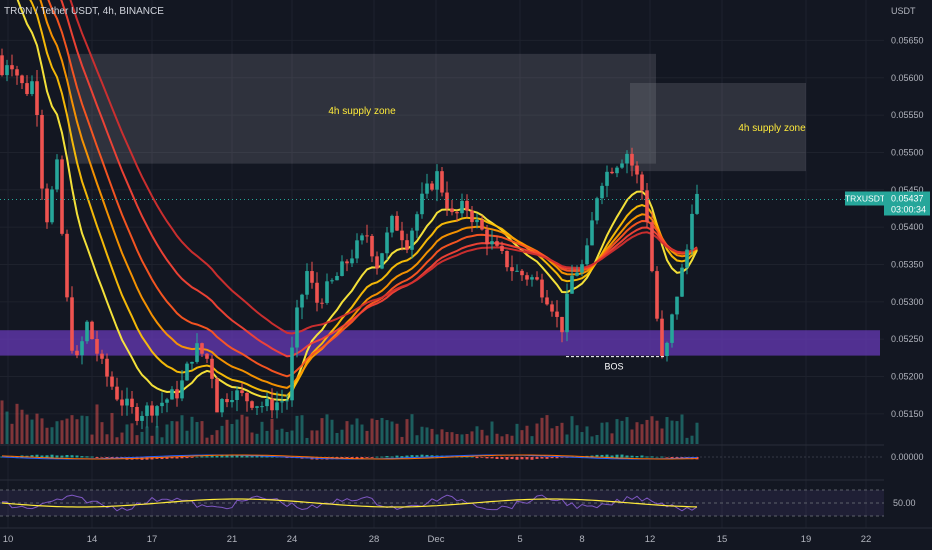  I want to click on date-tick-label: 14, so click(92, 539).